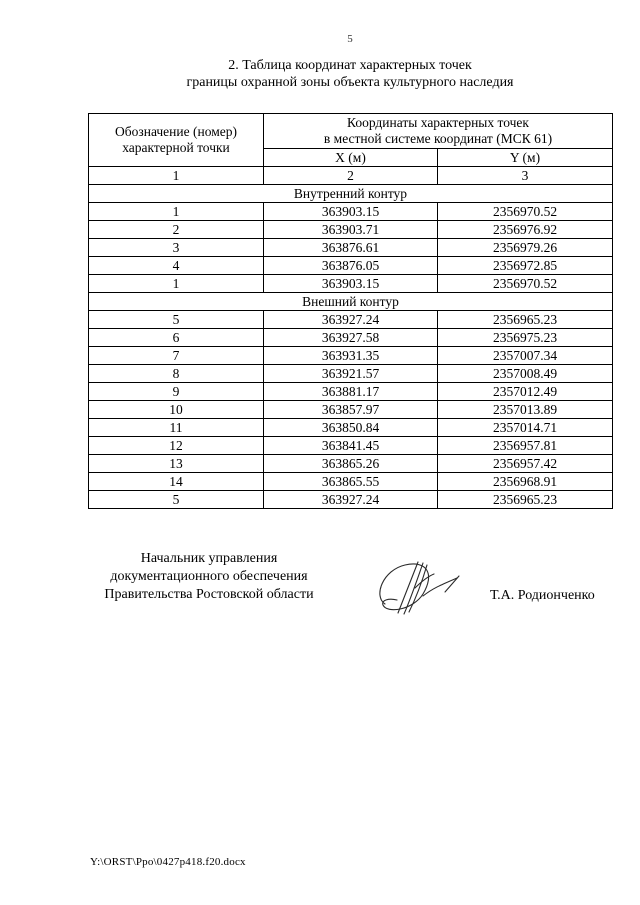  I want to click on table-row: 6 363927.58 2356975.23, so click(350, 337).